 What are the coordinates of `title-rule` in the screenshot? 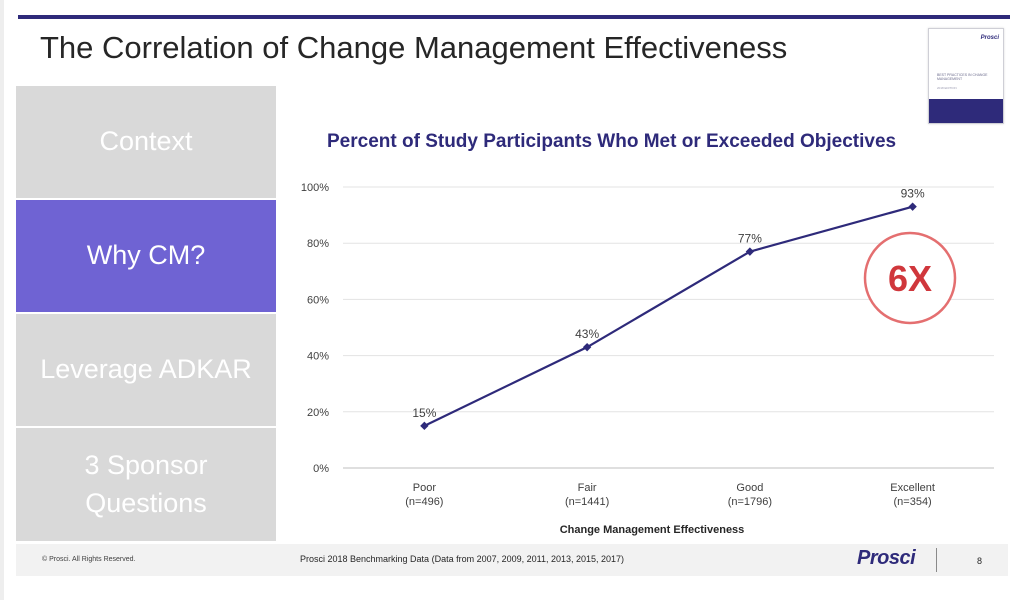 It's located at (514, 17).